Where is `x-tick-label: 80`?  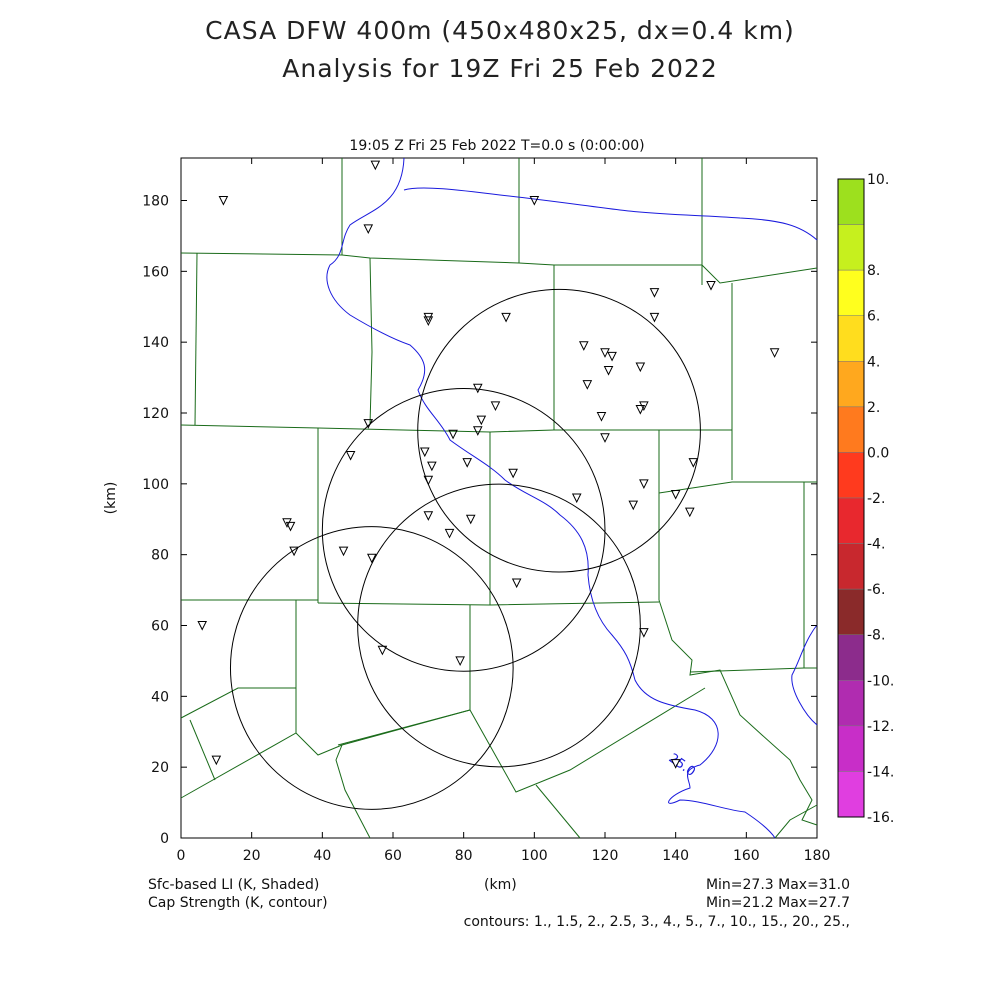 x-tick-label: 80 is located at coordinates (464, 856).